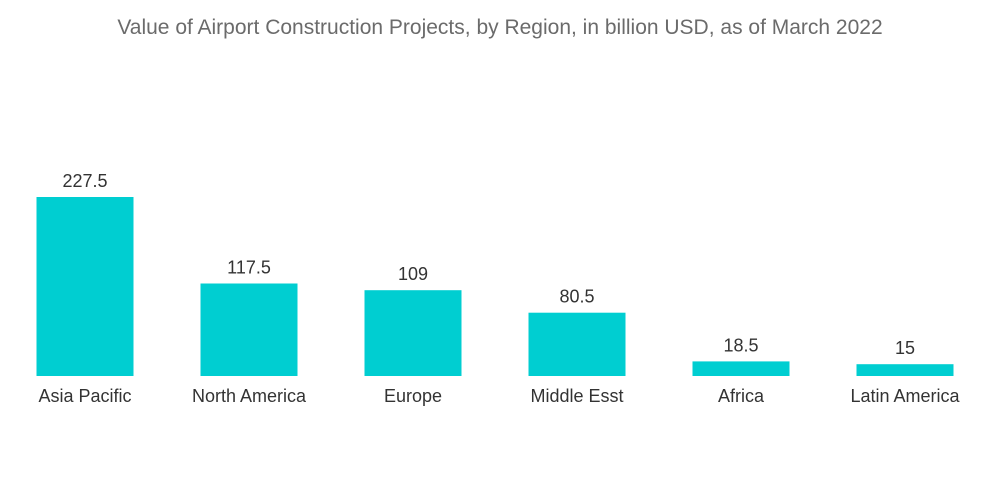  What do you see at coordinates (905, 396) in the screenshot?
I see `category-label-latin-america: Latin America` at bounding box center [905, 396].